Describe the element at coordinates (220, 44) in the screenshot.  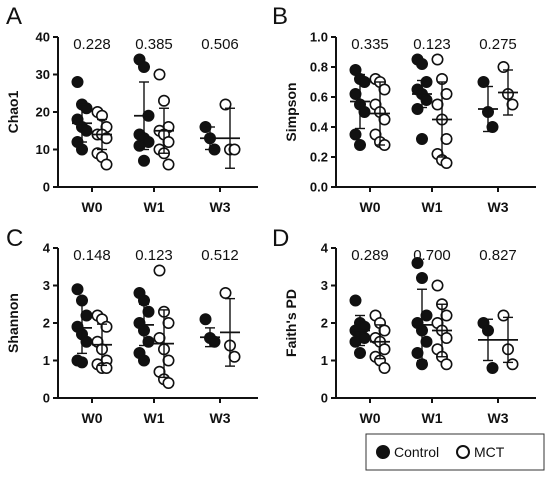
I see `p-value-label: 0.506` at that location.